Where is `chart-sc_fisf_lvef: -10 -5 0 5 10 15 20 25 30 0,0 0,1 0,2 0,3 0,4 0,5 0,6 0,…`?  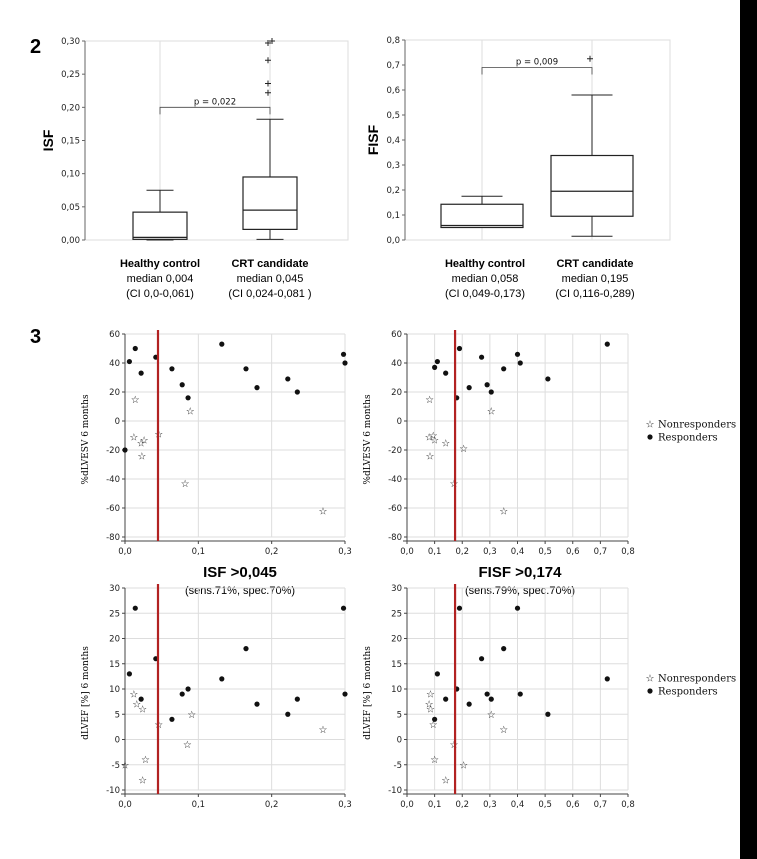
chart-sc_fisf_lvef: -10 -5 0 5 10 15 20 25 30 0,0 0,1 0,2 0,3 0,4 0,5 0,6 0,… is located at coordinates (499, 697).